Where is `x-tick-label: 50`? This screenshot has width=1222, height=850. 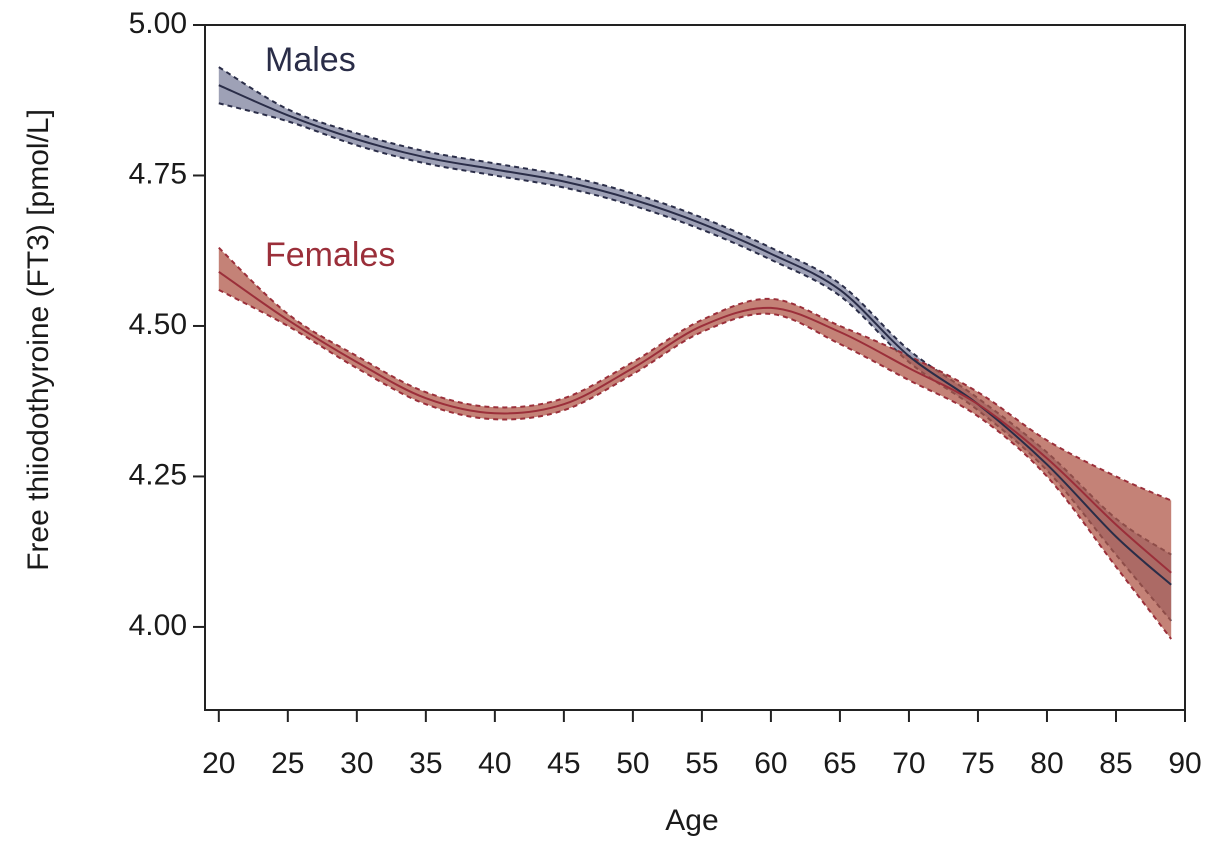 x-tick-label: 50 is located at coordinates (632, 763).